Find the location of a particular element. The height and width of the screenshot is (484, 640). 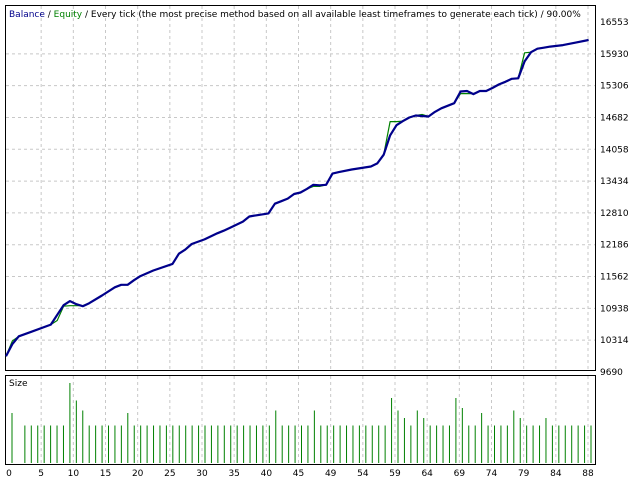

y-tick-label: 12186 is located at coordinates (614, 246).